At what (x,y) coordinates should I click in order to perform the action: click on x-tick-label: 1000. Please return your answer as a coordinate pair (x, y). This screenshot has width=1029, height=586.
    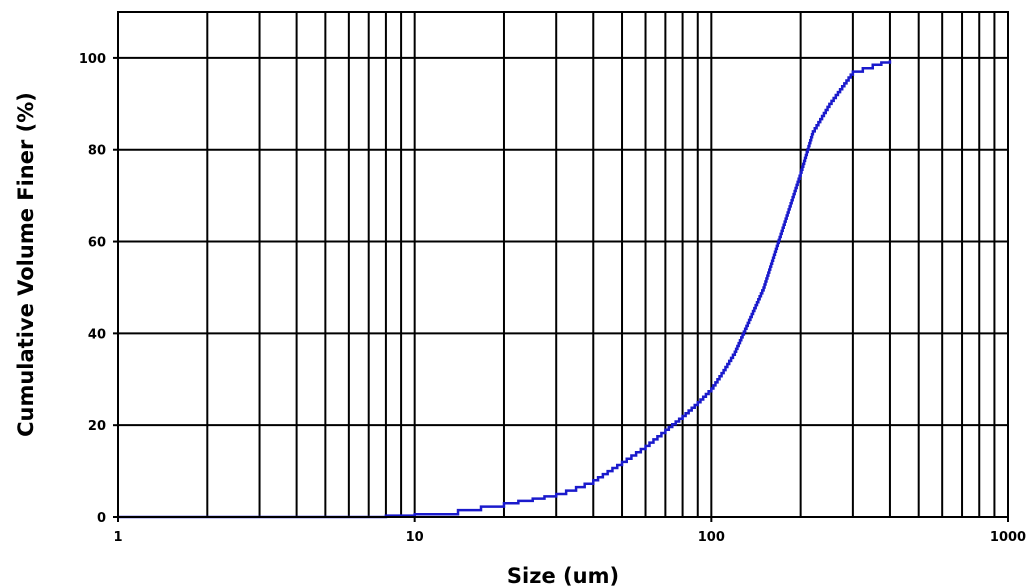
    Looking at the image, I should click on (1008, 537).